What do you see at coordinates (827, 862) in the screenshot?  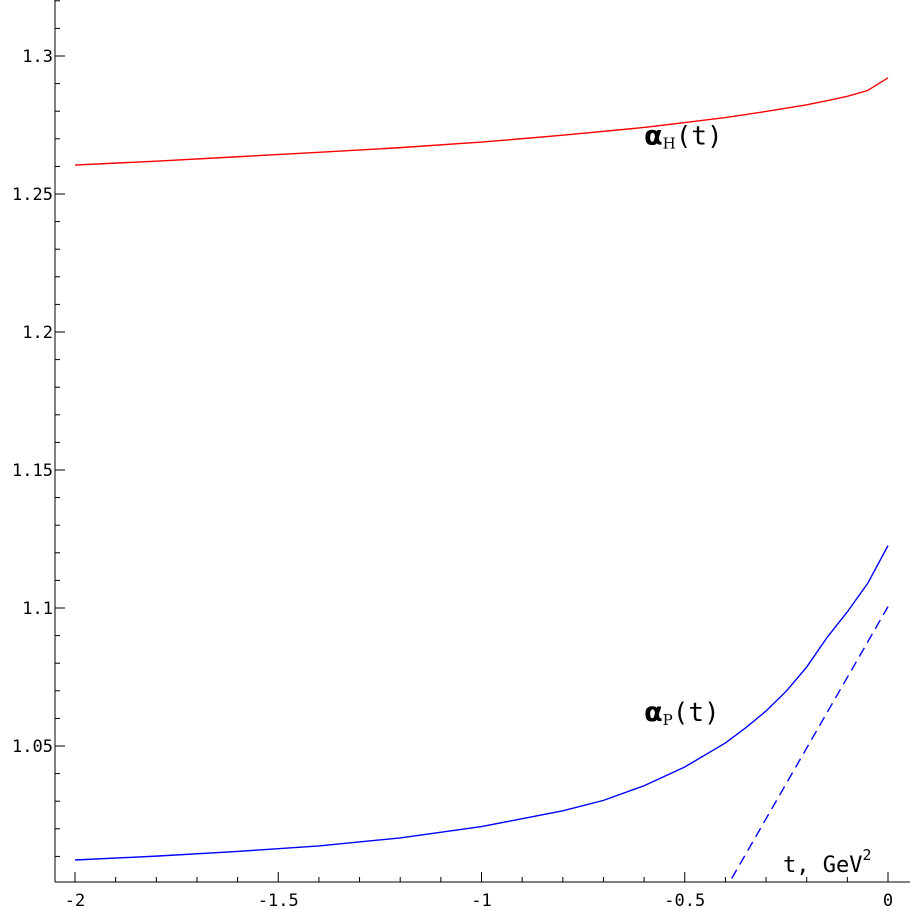 I see `x-axis-label: t, GeV2` at bounding box center [827, 862].